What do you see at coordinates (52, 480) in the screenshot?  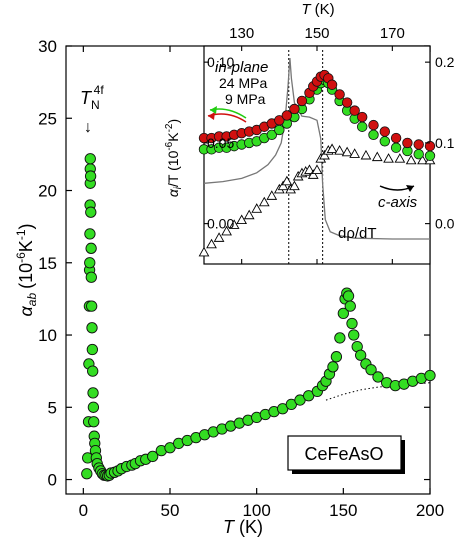 I see `y-tick-label: 0` at bounding box center [52, 480].